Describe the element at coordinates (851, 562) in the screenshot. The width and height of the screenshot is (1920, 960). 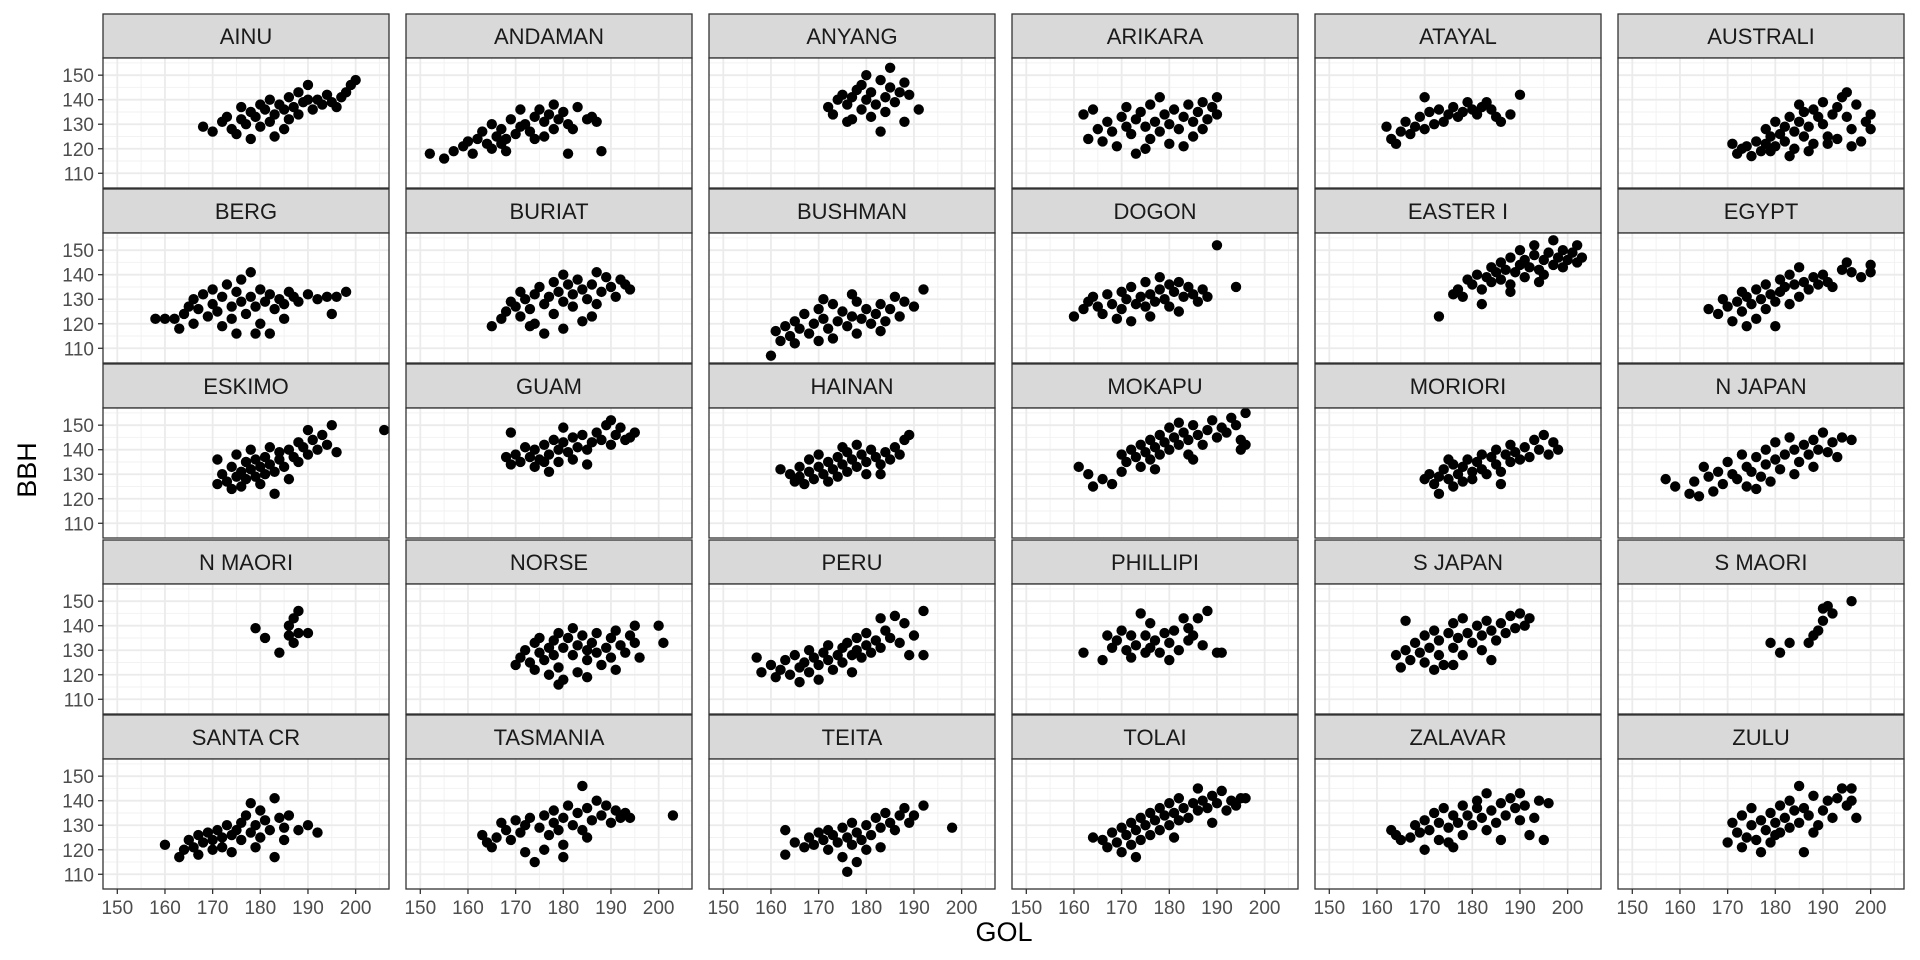
I see `strip-label: PERU` at that location.